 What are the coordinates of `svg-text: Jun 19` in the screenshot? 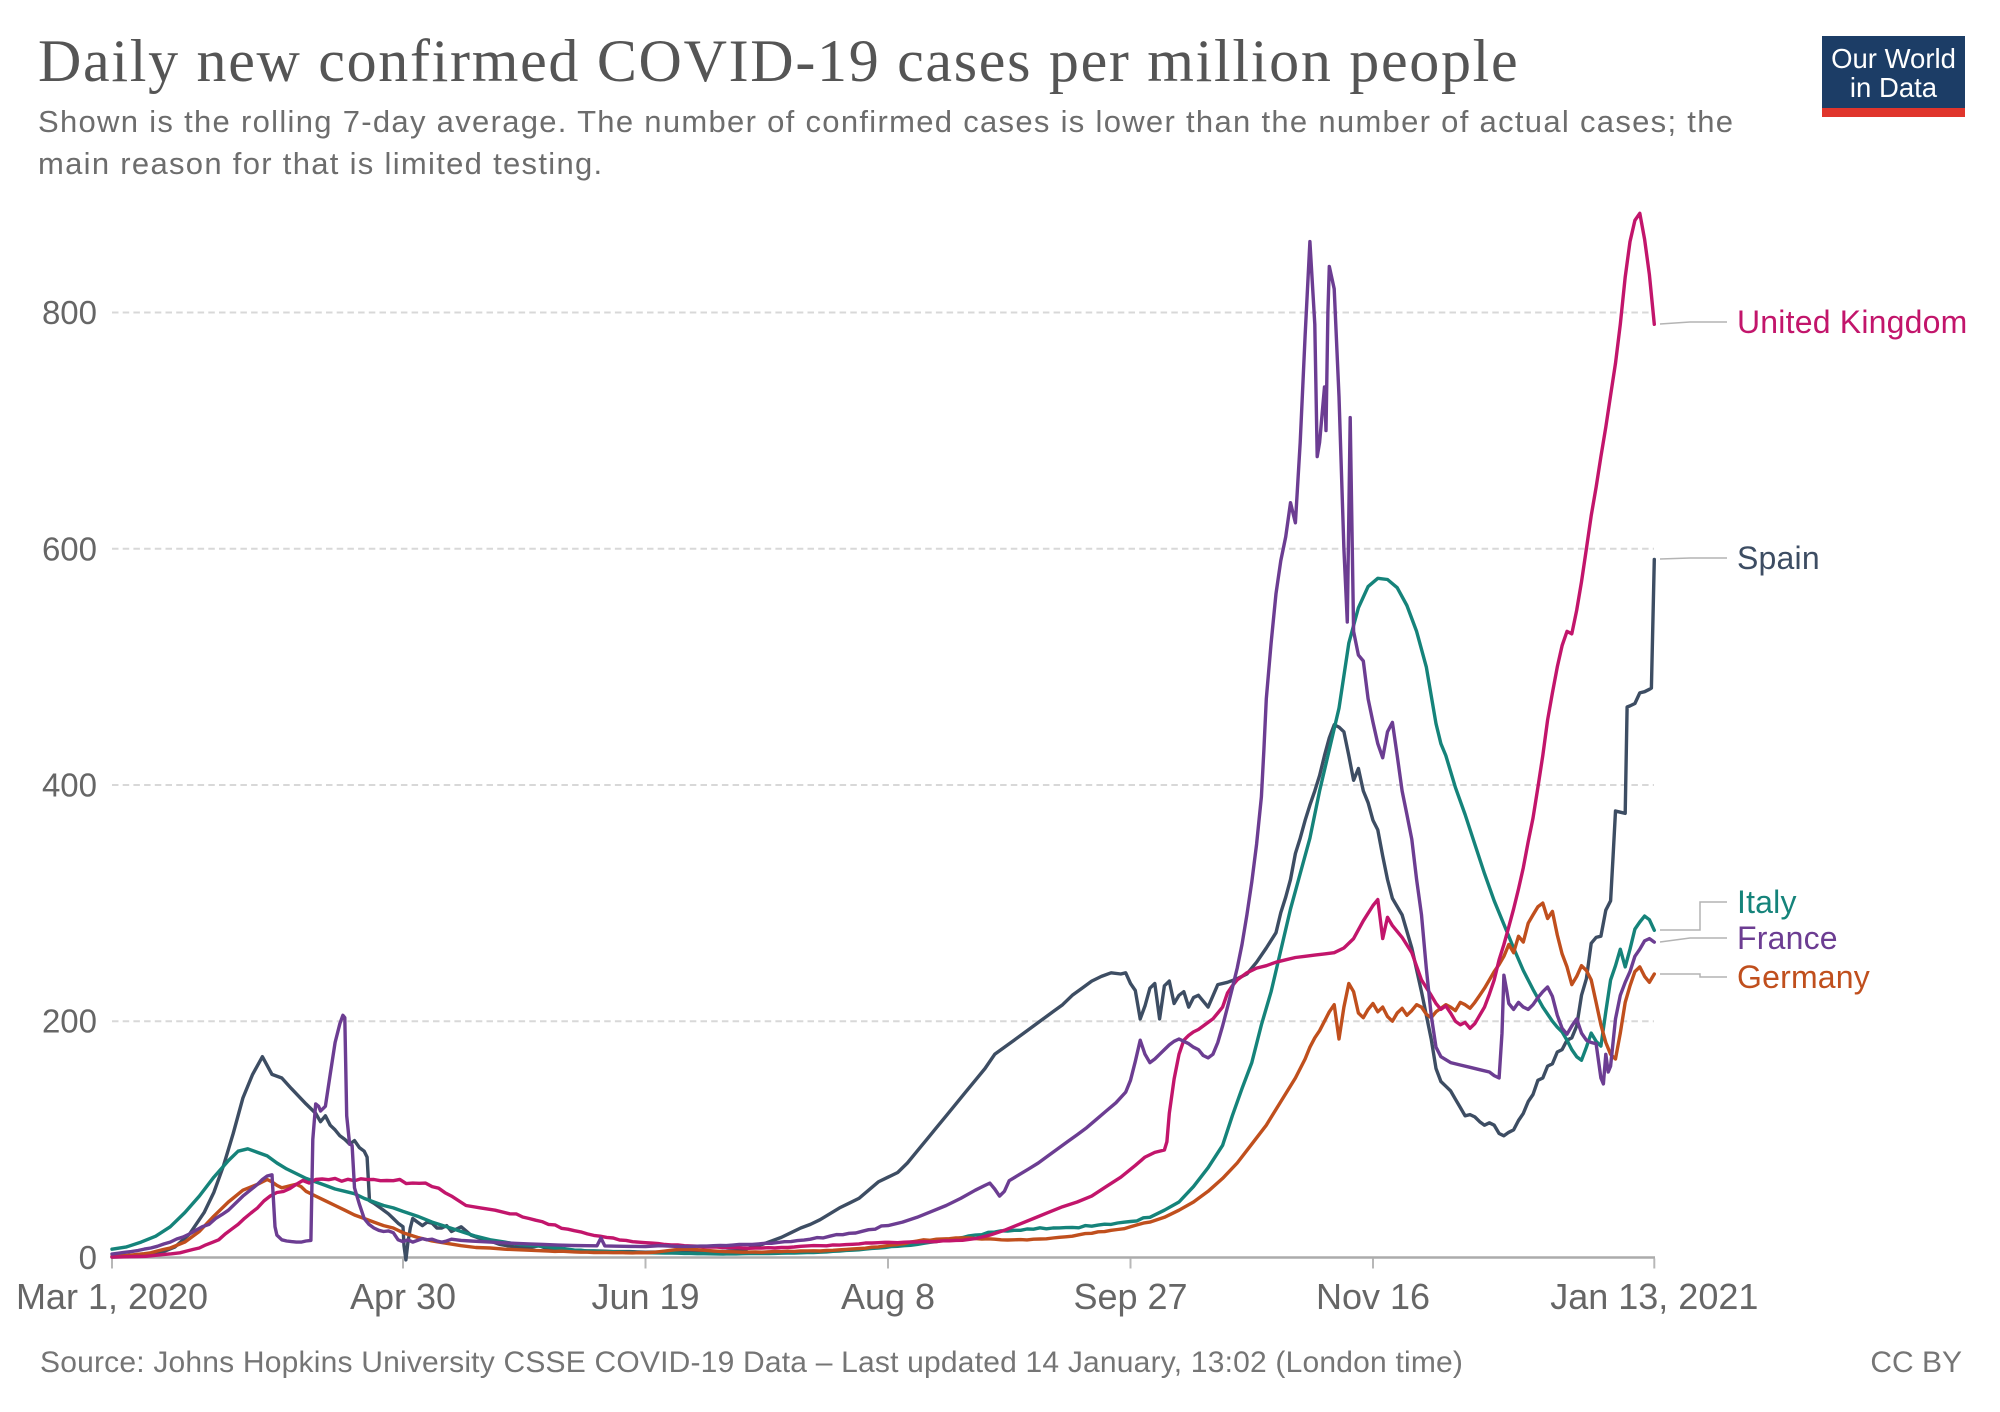 It's located at (645, 1296).